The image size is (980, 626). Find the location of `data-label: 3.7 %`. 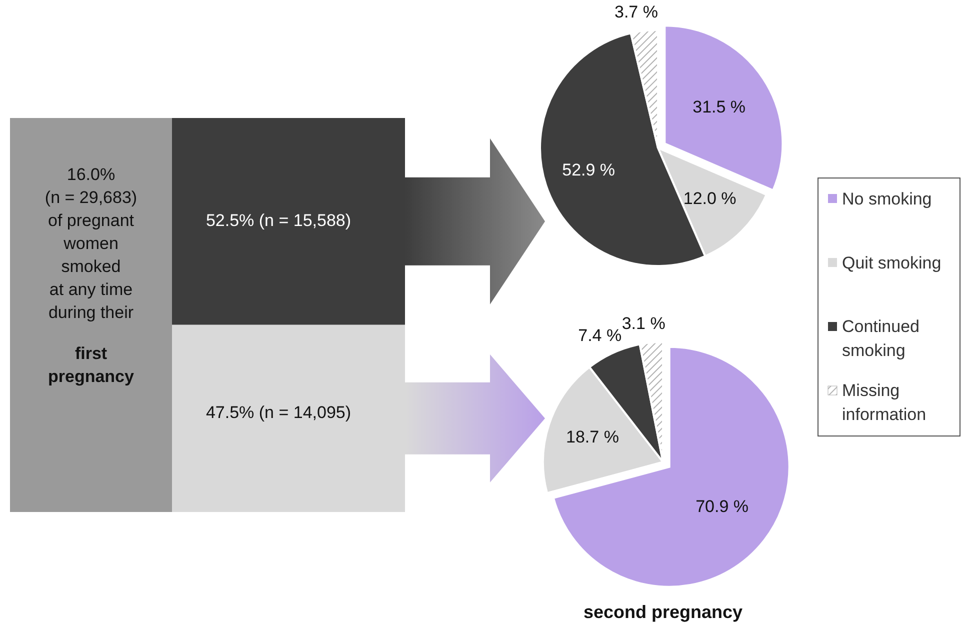

data-label: 3.7 % is located at coordinates (636, 12).